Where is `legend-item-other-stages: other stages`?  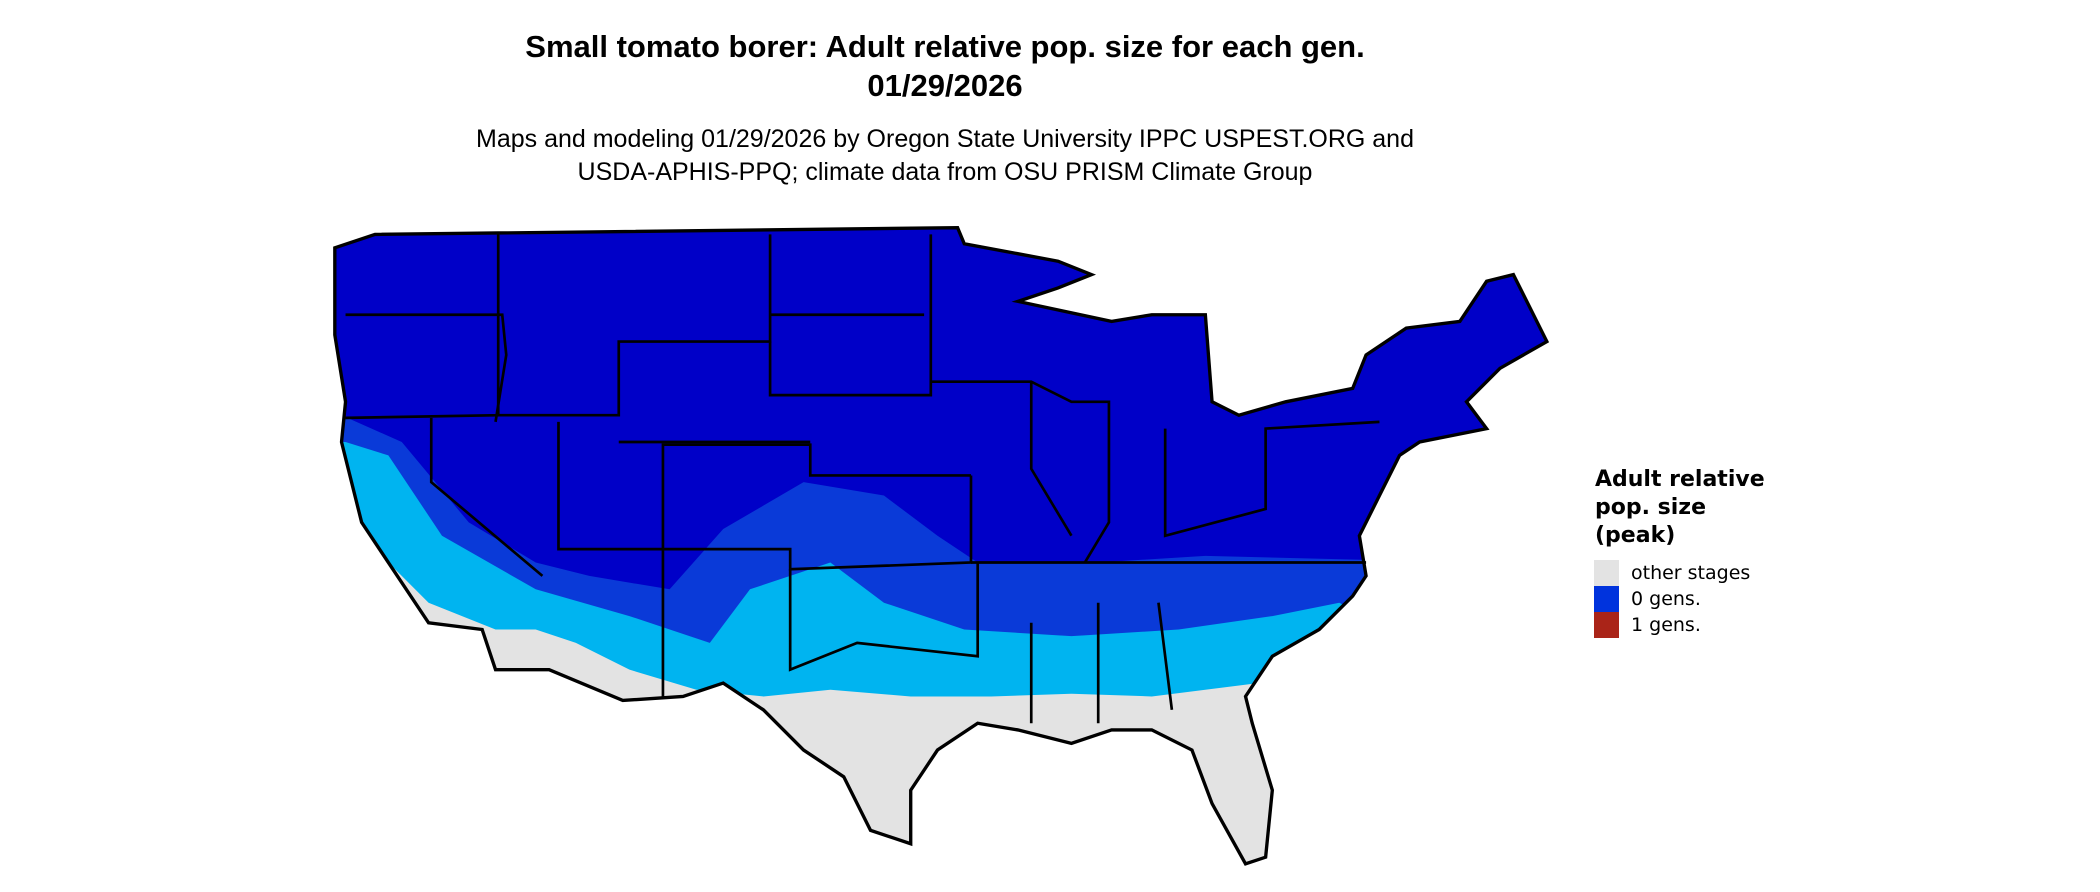 legend-item-other-stages: other stages is located at coordinates (1672, 573).